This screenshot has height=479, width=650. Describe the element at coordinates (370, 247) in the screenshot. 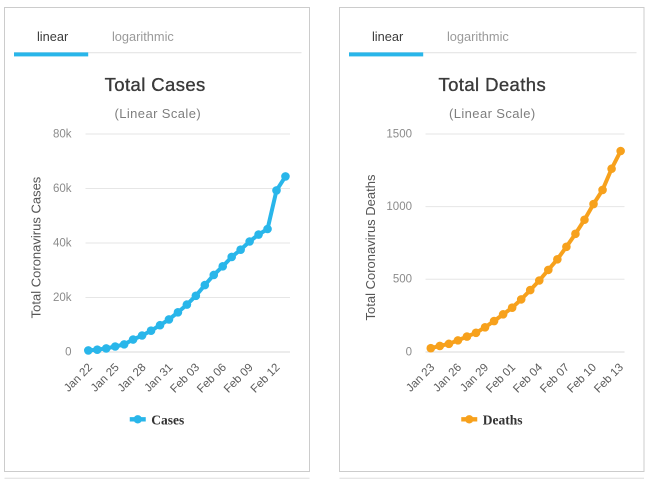

I see `svg-text: Total Coronavirus Deaths` at that location.